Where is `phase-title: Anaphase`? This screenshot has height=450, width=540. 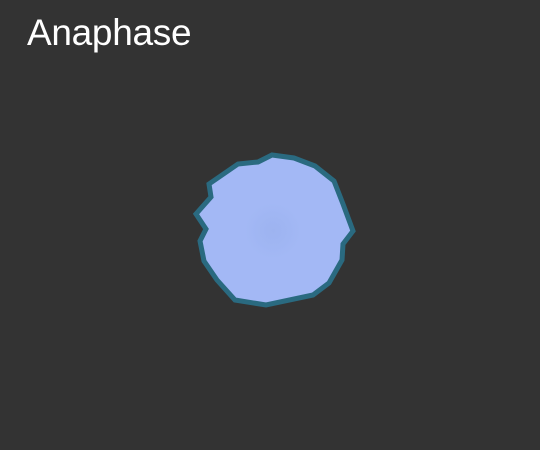
phase-title: Anaphase is located at coordinates (109, 32).